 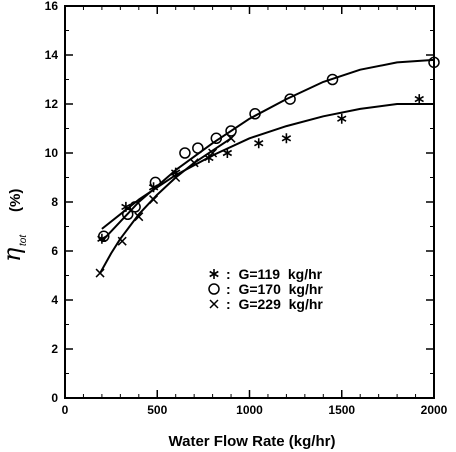 What do you see at coordinates (54, 251) in the screenshot?
I see `y-tick-label: 6` at bounding box center [54, 251].